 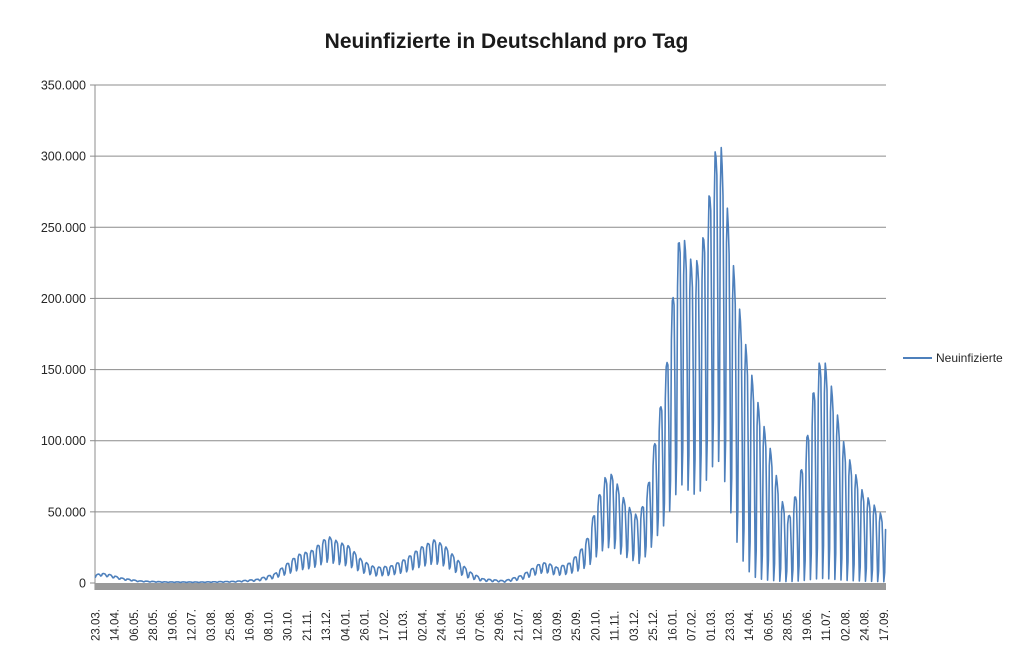 What do you see at coordinates (673, 625) in the screenshot?
I see `x-tick-label: 16.01.` at bounding box center [673, 625].